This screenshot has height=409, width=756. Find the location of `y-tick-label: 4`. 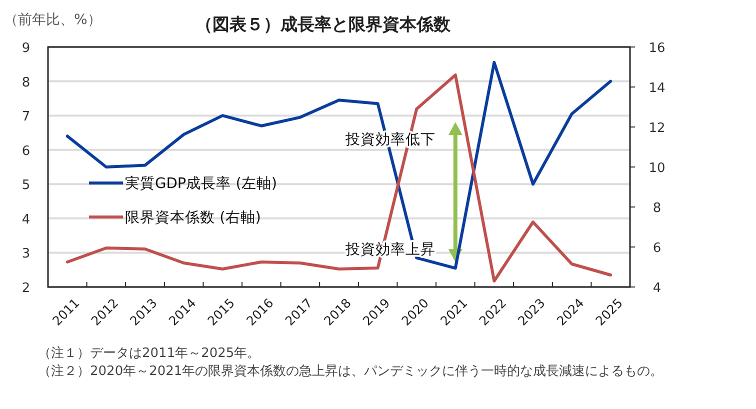

y-tick-label: 4 is located at coordinates (26, 220).